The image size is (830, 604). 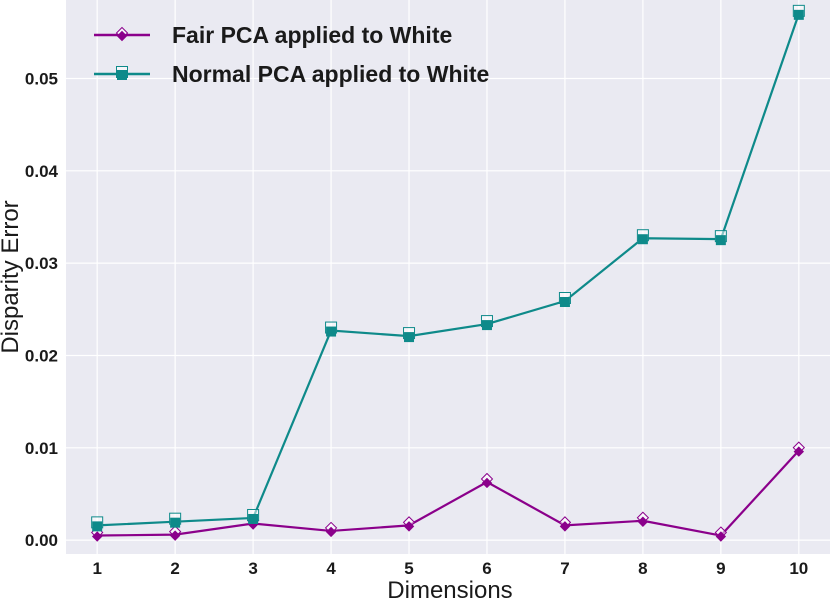 I want to click on y-tick-label: 0.00, so click(x=41, y=540).